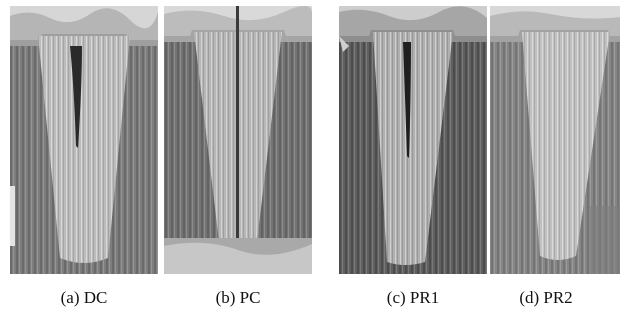 Image resolution: width=620 pixels, height=320 pixels. Describe the element at coordinates (238, 297) in the screenshot. I see `caption-b: (b) PC` at that location.